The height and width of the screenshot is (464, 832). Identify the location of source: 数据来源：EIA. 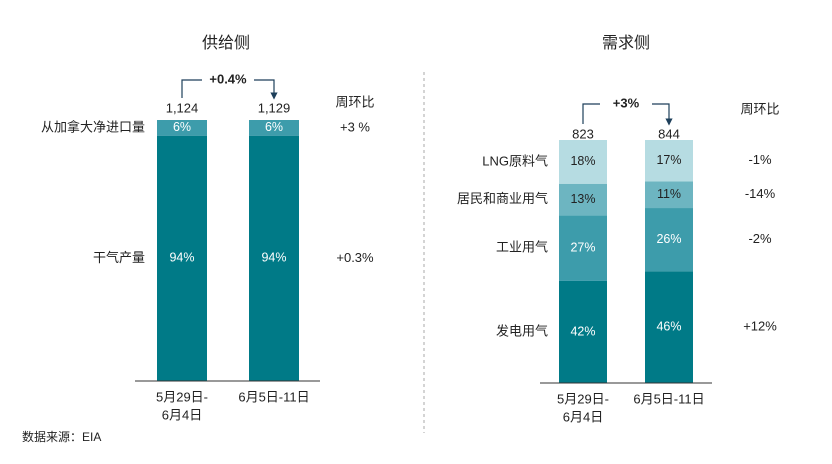
(61, 436).